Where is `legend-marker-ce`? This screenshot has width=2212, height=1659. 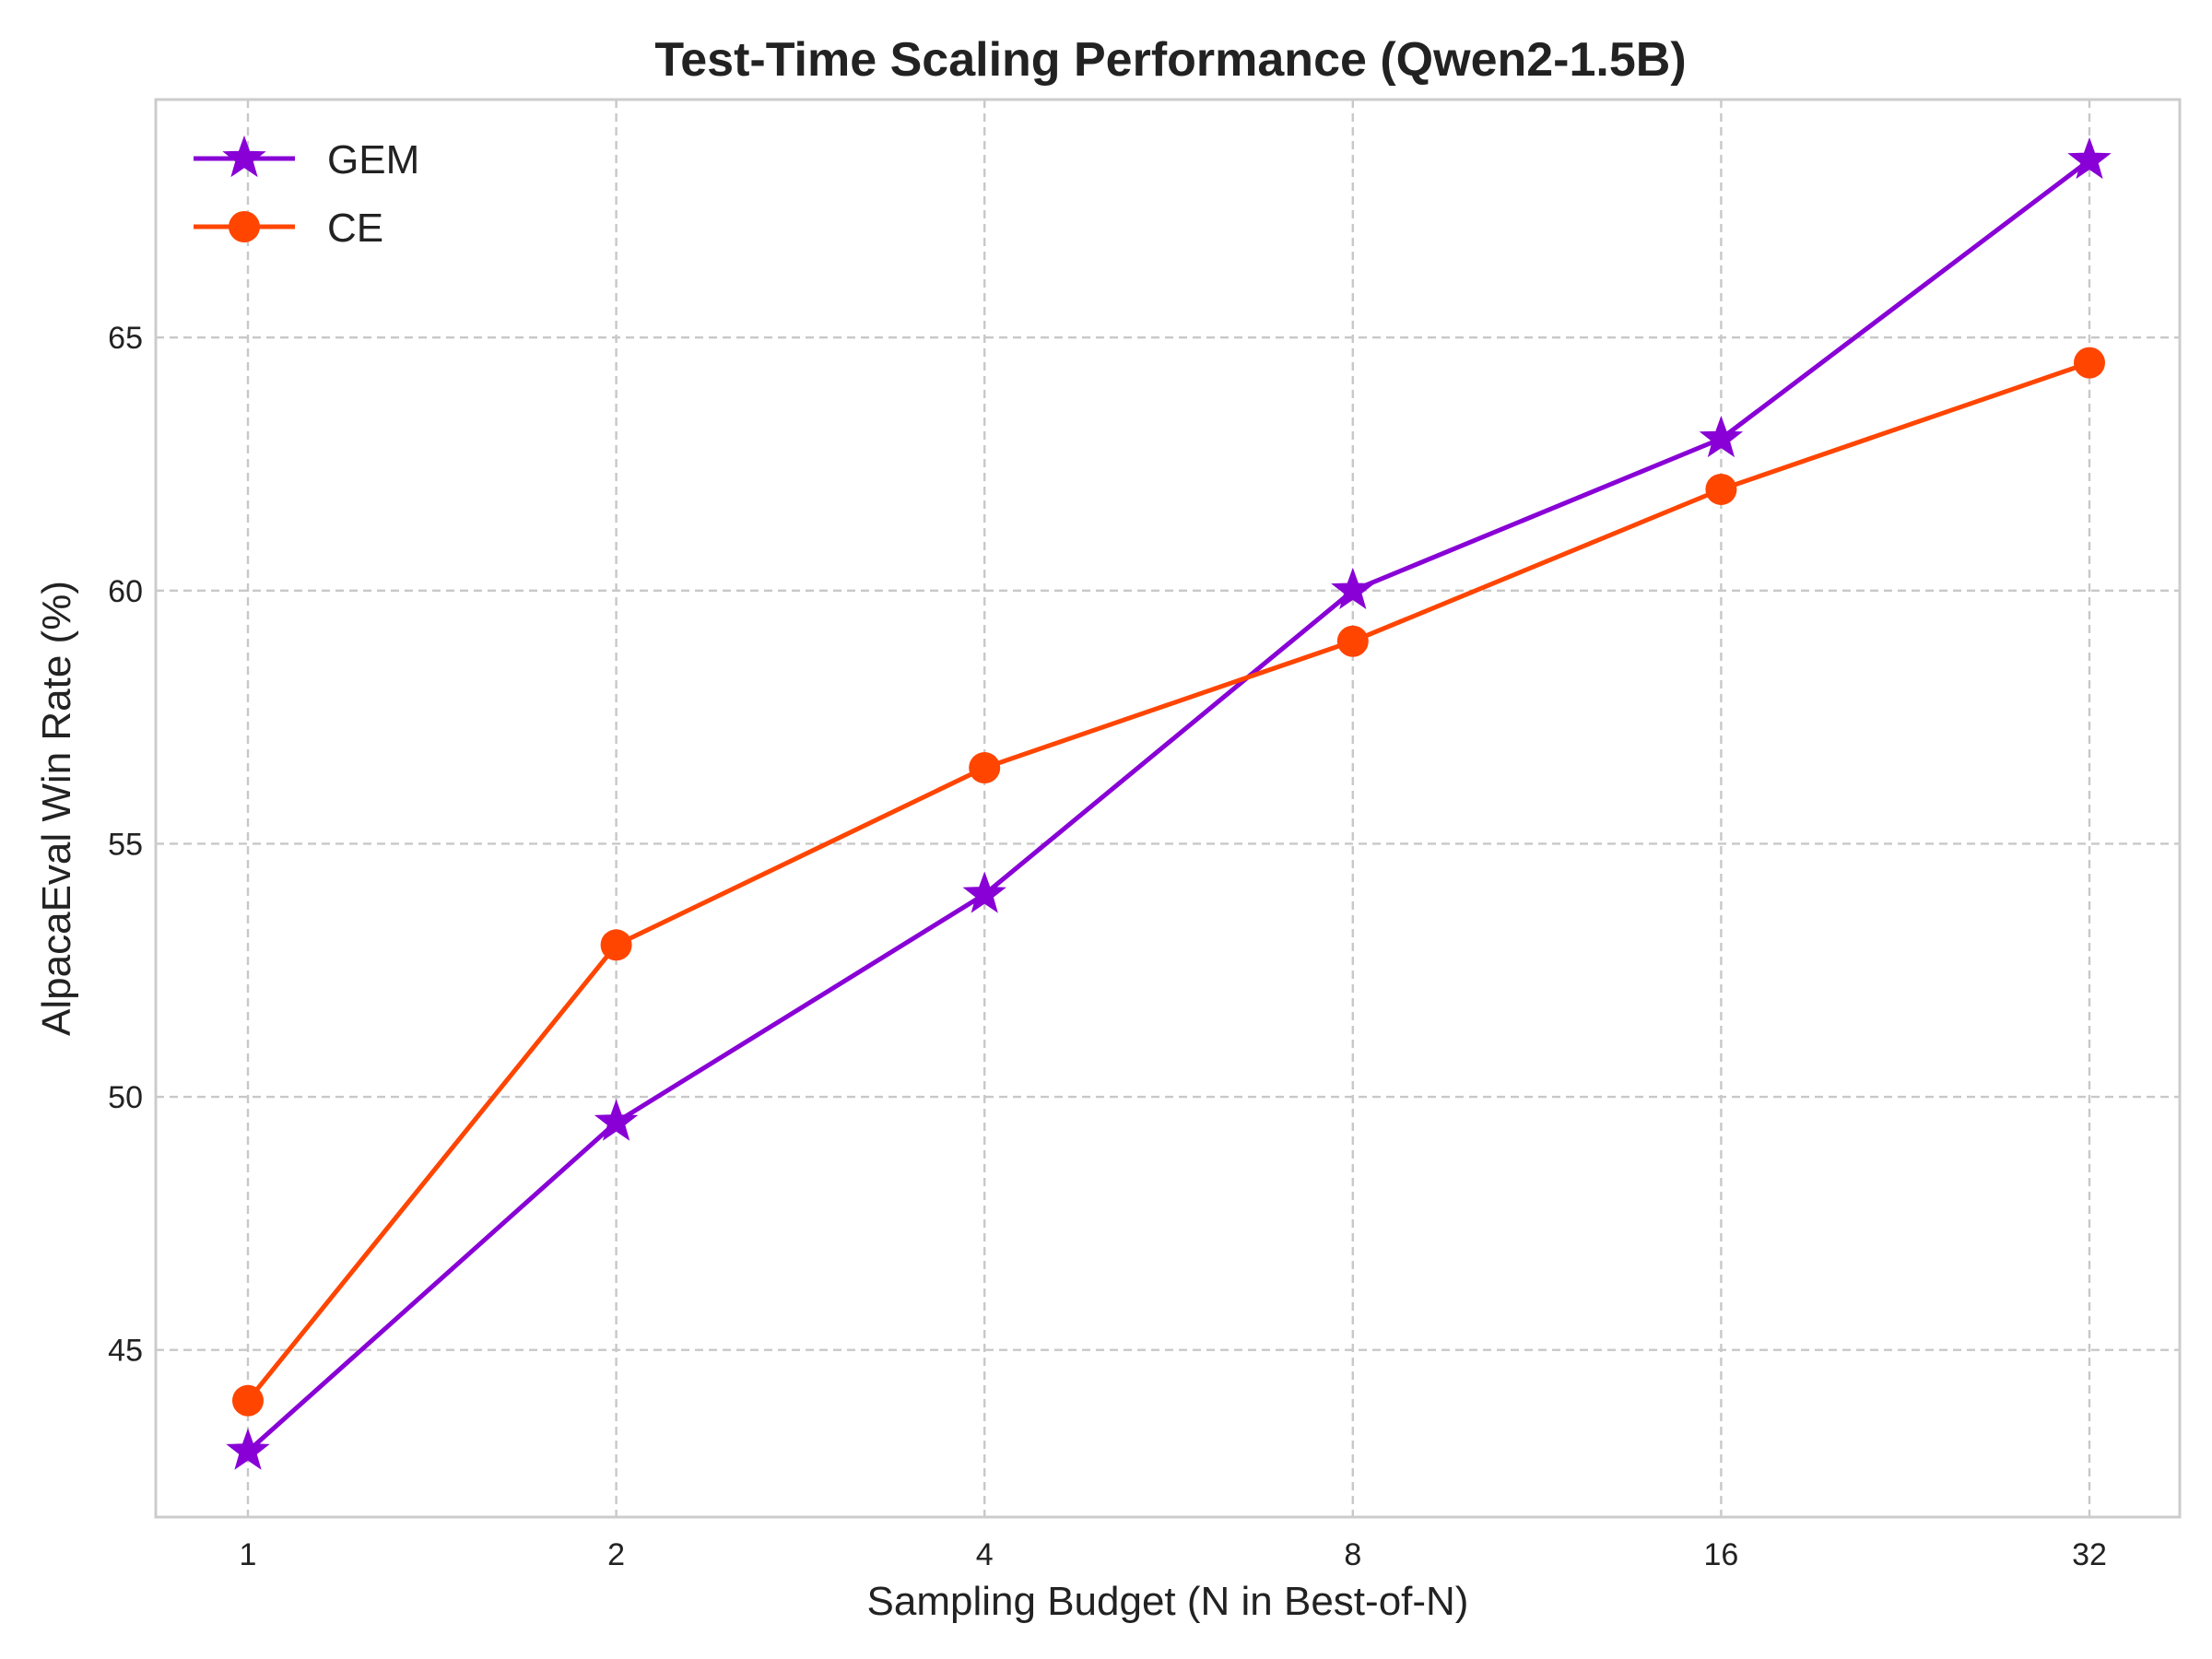 legend-marker-ce is located at coordinates (244, 226).